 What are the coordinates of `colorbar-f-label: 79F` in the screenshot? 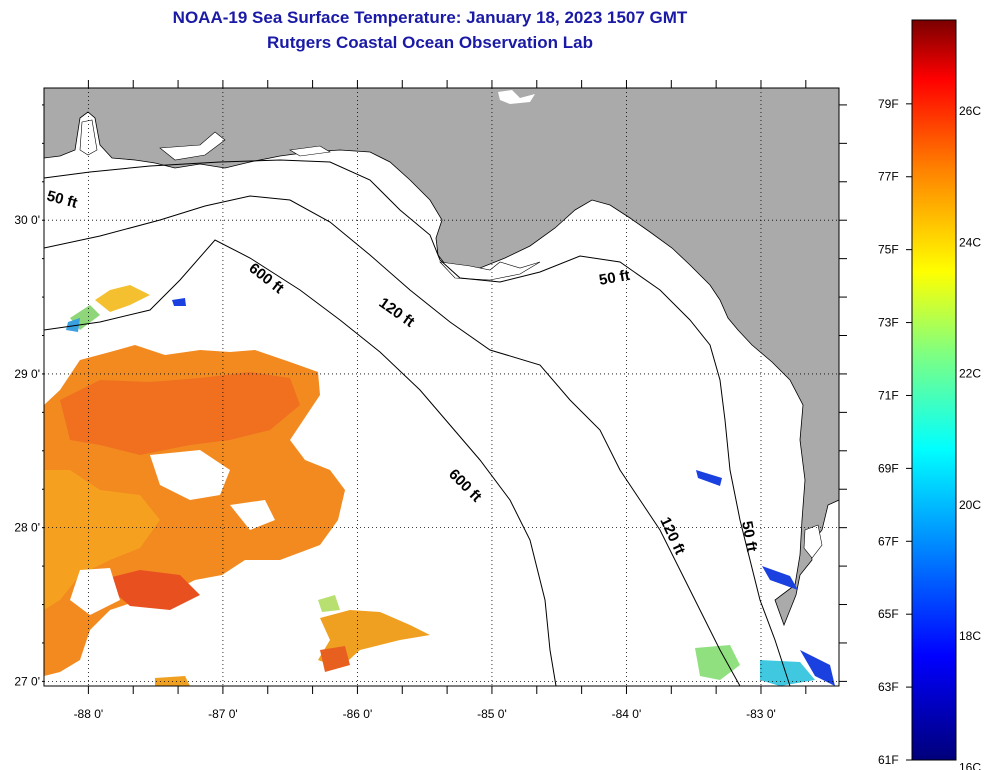 It's located at (888, 104).